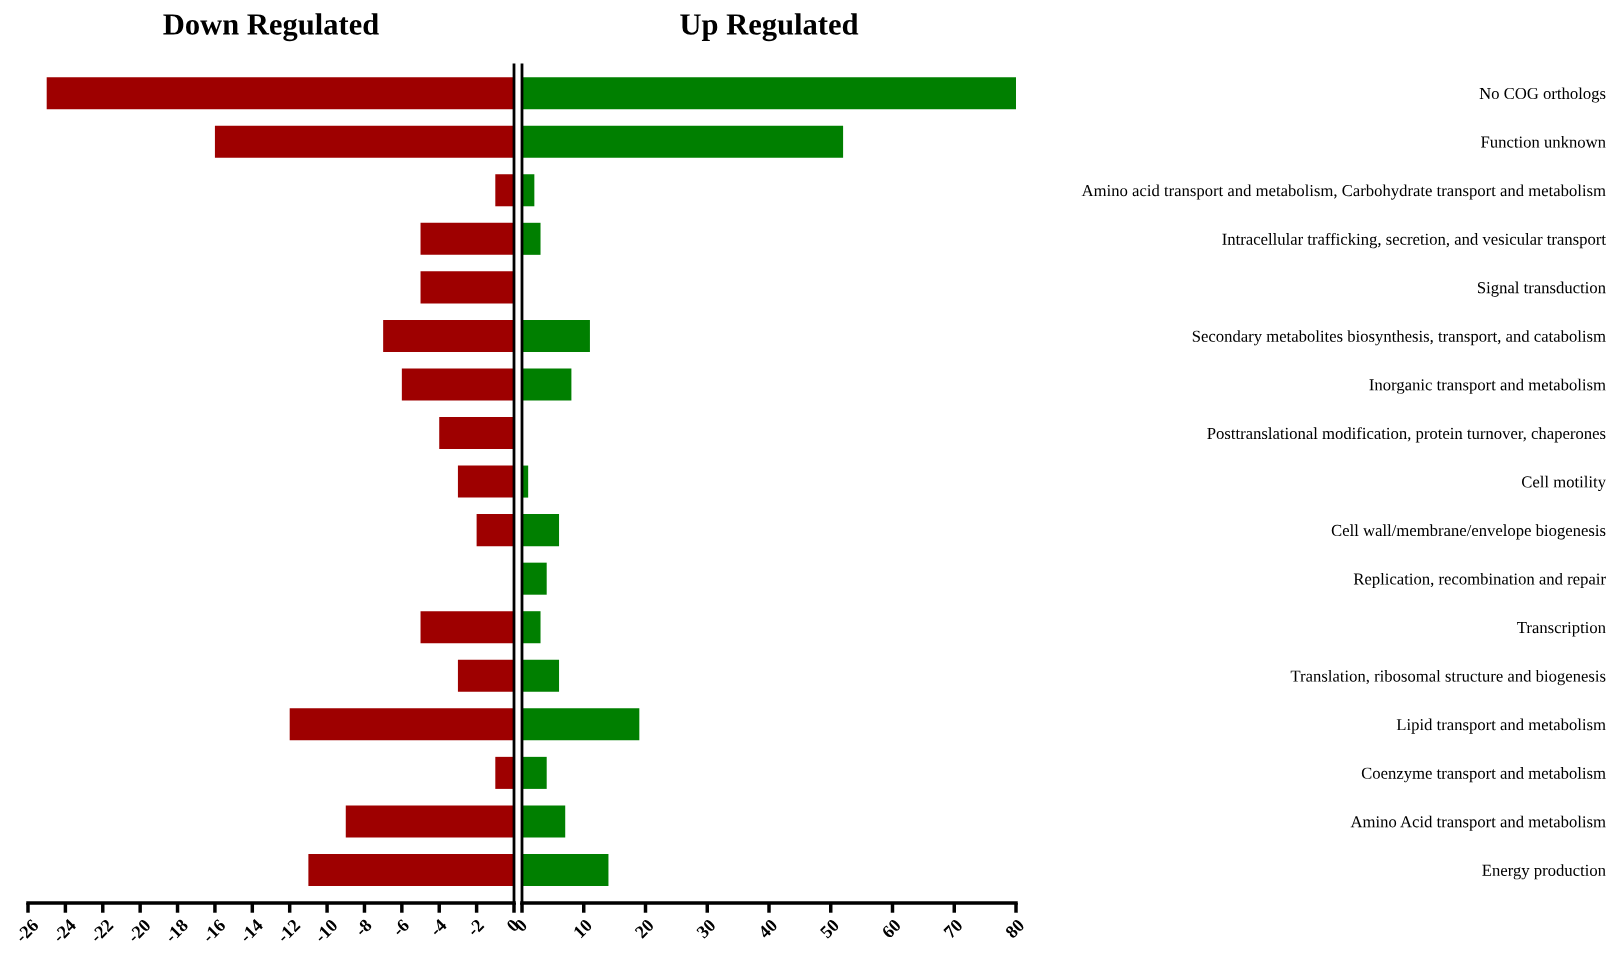 The image size is (1611, 955). What do you see at coordinates (1542, 95) in the screenshot?
I see `y-tick-label: No COG orthologs` at bounding box center [1542, 95].